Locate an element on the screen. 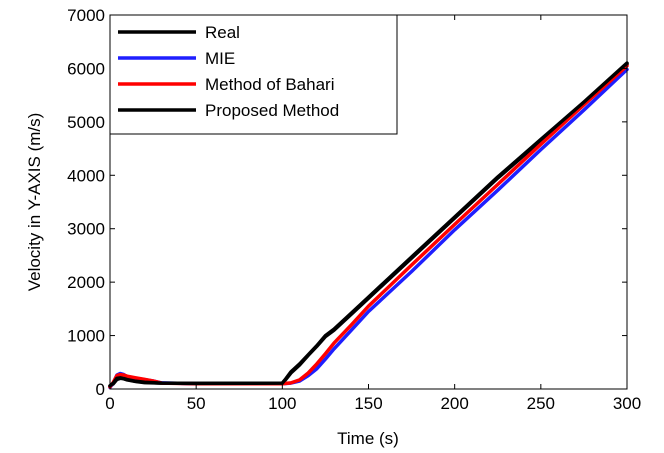  legend-label-3: Proposed Method is located at coordinates (272, 110).